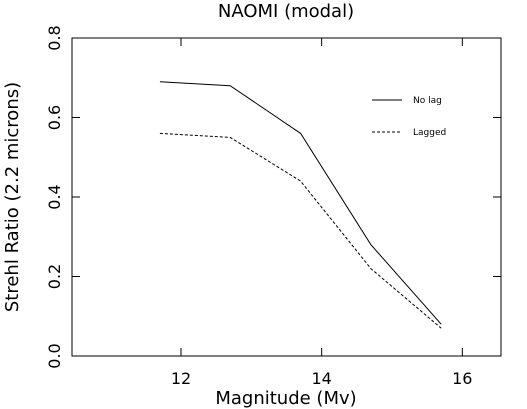  What do you see at coordinates (462, 378) in the screenshot?
I see `x-tick-label: 16` at bounding box center [462, 378].